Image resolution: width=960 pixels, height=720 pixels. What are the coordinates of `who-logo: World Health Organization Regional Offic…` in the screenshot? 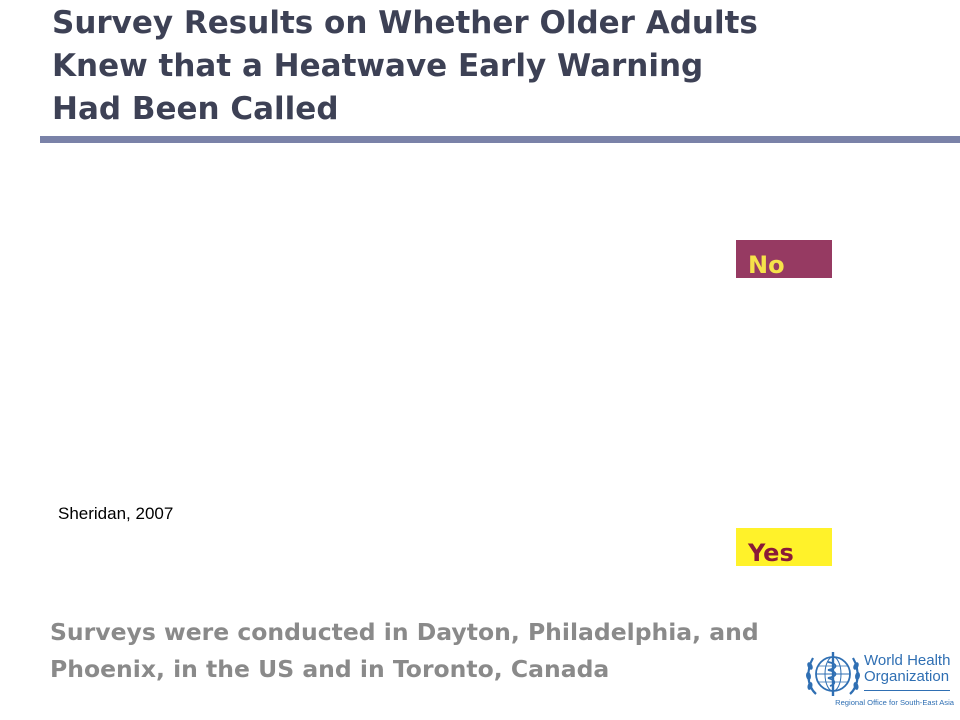 It's located at (879, 679).